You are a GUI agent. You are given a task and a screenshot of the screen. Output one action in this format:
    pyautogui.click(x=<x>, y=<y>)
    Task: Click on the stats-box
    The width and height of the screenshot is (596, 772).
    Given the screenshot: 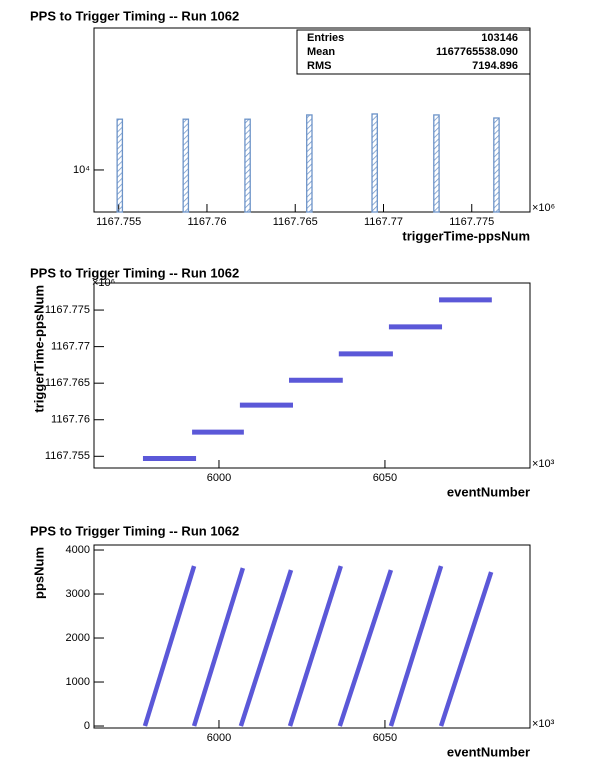 What is the action you would take?
    pyautogui.click(x=413, y=52)
    